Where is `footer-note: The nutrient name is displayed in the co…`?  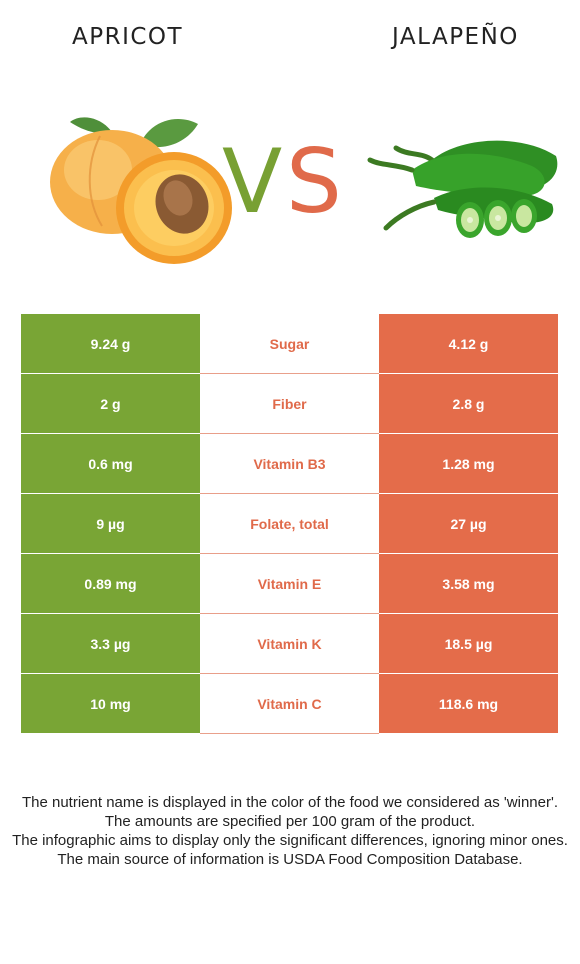 footer-note: The nutrient name is displayed in the co… is located at coordinates (290, 802).